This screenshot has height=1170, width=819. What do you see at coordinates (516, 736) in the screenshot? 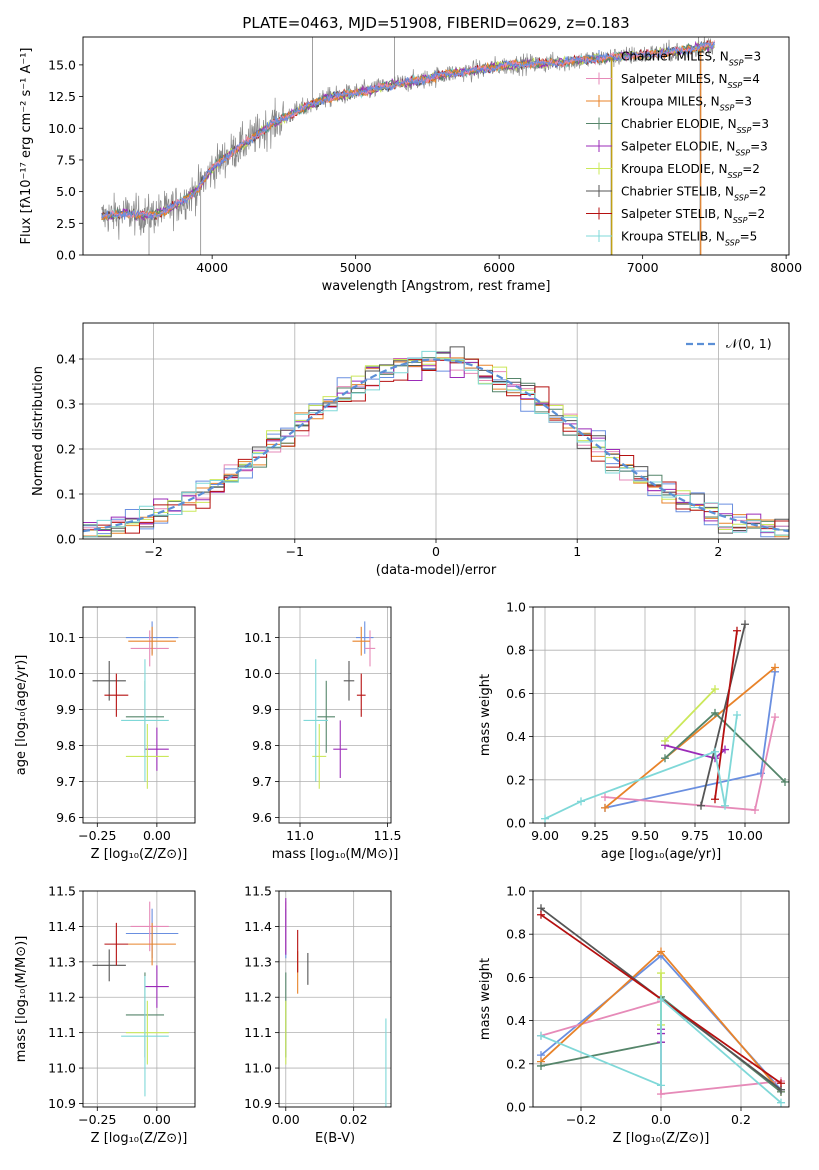
I see `mass-weight-vs-age-ytick-label-2: 0.4` at bounding box center [516, 736].